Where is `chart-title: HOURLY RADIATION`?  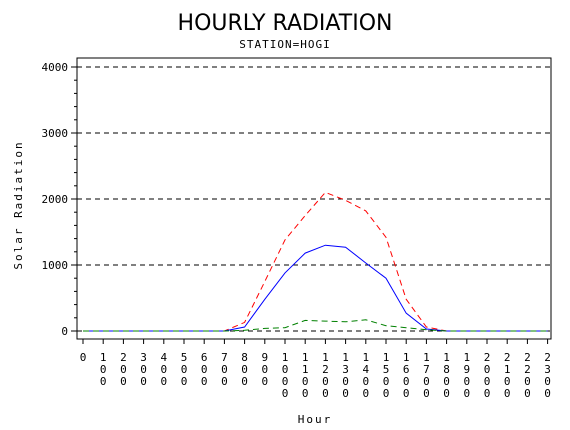
chart-title: HOURLY RADIATION is located at coordinates (285, 23).